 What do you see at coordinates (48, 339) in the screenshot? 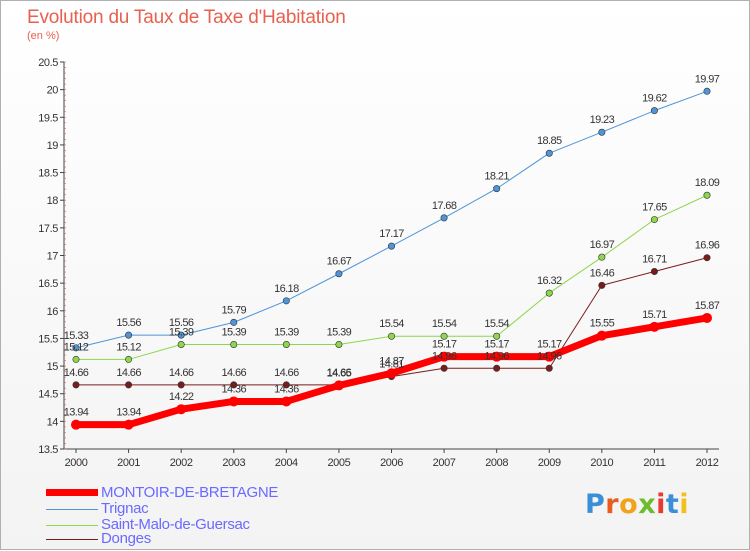
I see `y-tick-label: 15.5` at bounding box center [48, 339].